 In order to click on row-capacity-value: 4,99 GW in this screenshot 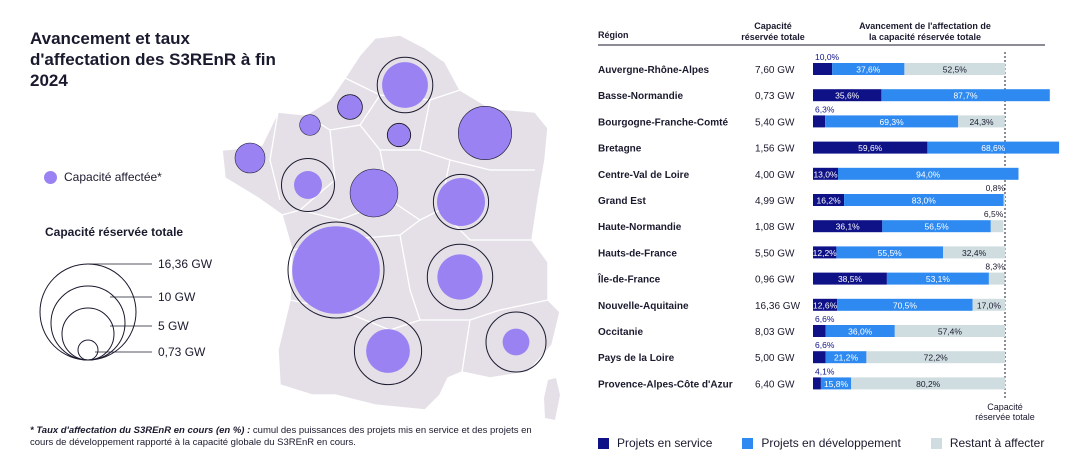, I will do `click(775, 201)`.